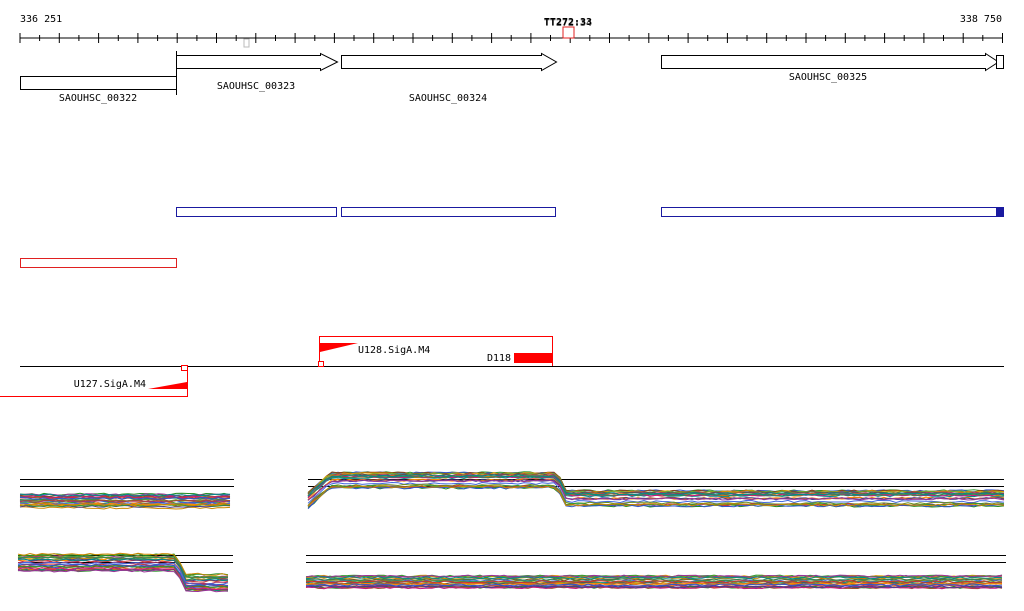  Describe the element at coordinates (339, 347) in the screenshot. I see `promoter-U128-marker` at that location.